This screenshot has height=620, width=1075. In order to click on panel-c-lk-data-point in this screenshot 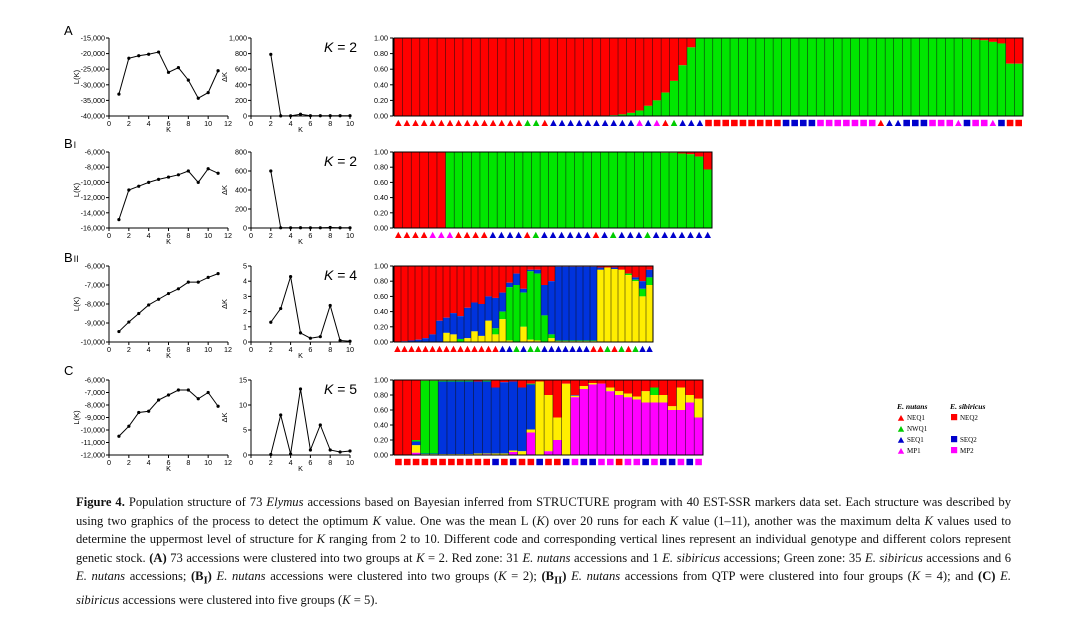, I will do `click(139, 412)`.